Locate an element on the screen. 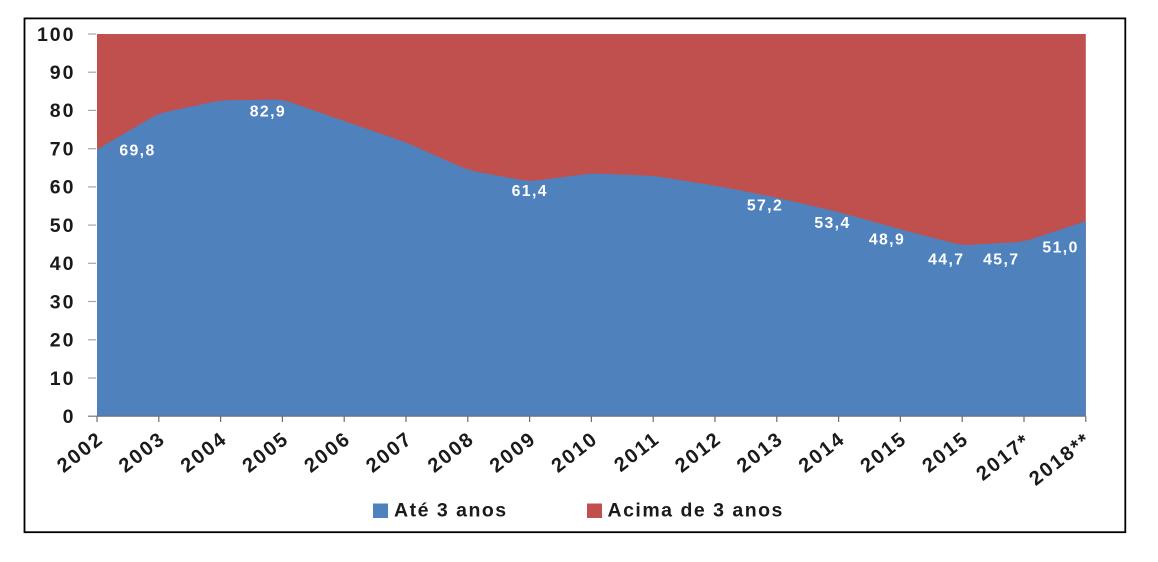  svg-text: Até 3 anos is located at coordinates (451, 511).